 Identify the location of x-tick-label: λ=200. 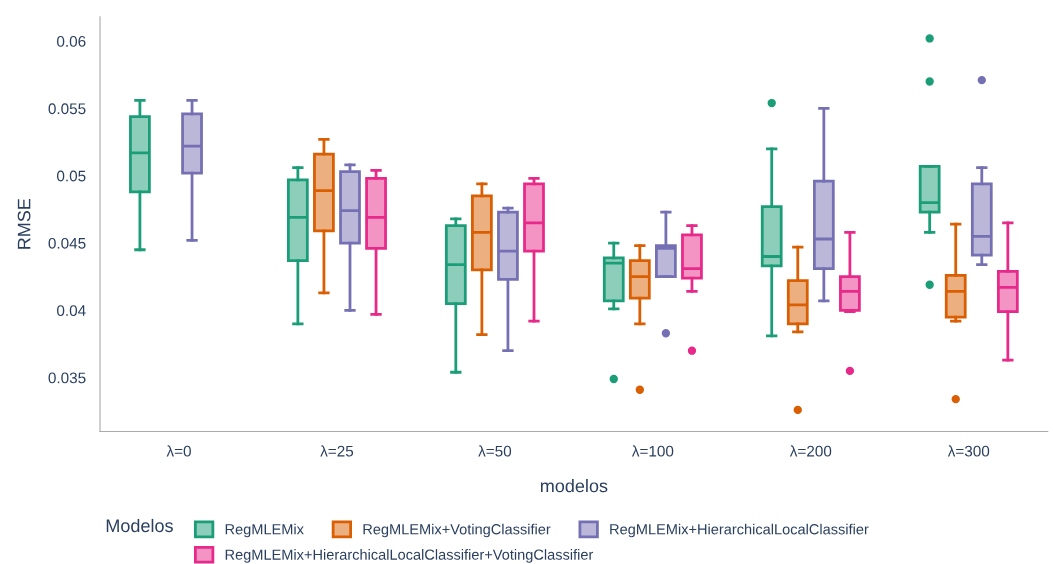
(810, 451).